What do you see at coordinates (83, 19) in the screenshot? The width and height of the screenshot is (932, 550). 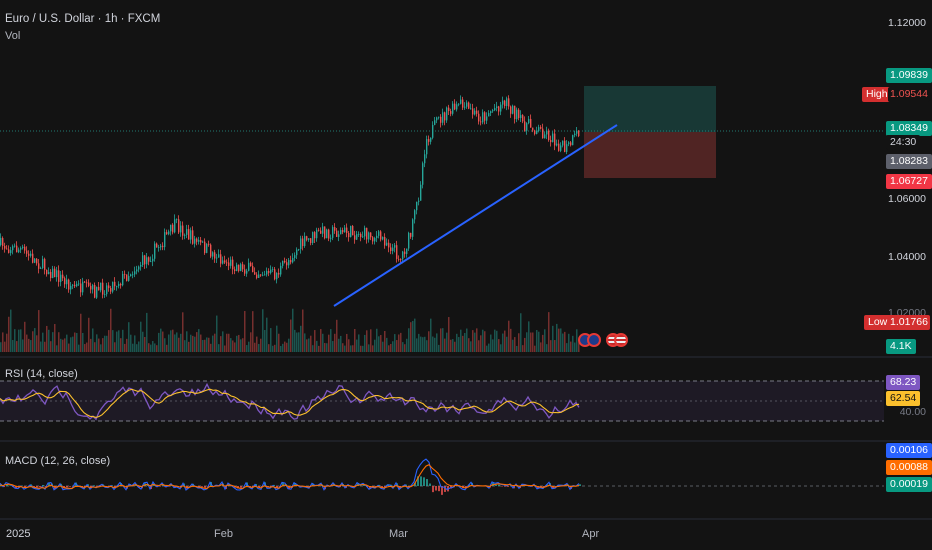 I see `symbol-title: Euro / U.S. Dollar · 1h · FXCM` at bounding box center [83, 19].